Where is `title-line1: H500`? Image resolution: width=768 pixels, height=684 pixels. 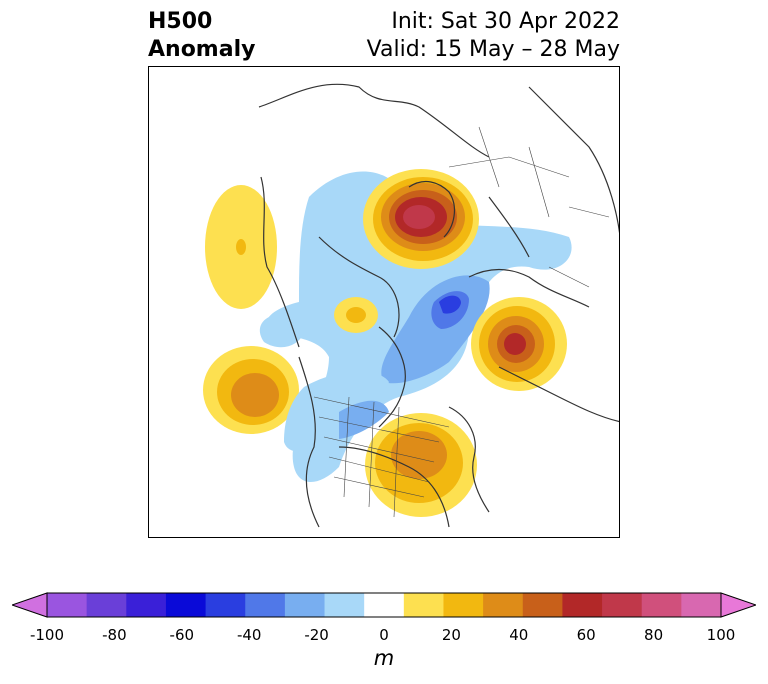
title-line1: H500 is located at coordinates (180, 21).